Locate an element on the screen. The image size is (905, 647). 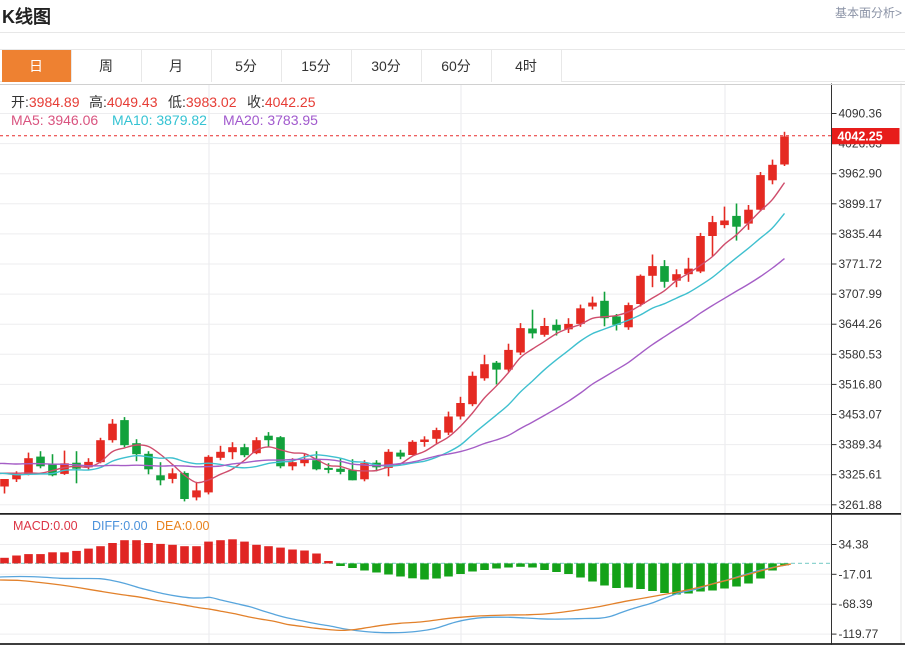
svg-text: 3707.99 is located at coordinates (861, 294).